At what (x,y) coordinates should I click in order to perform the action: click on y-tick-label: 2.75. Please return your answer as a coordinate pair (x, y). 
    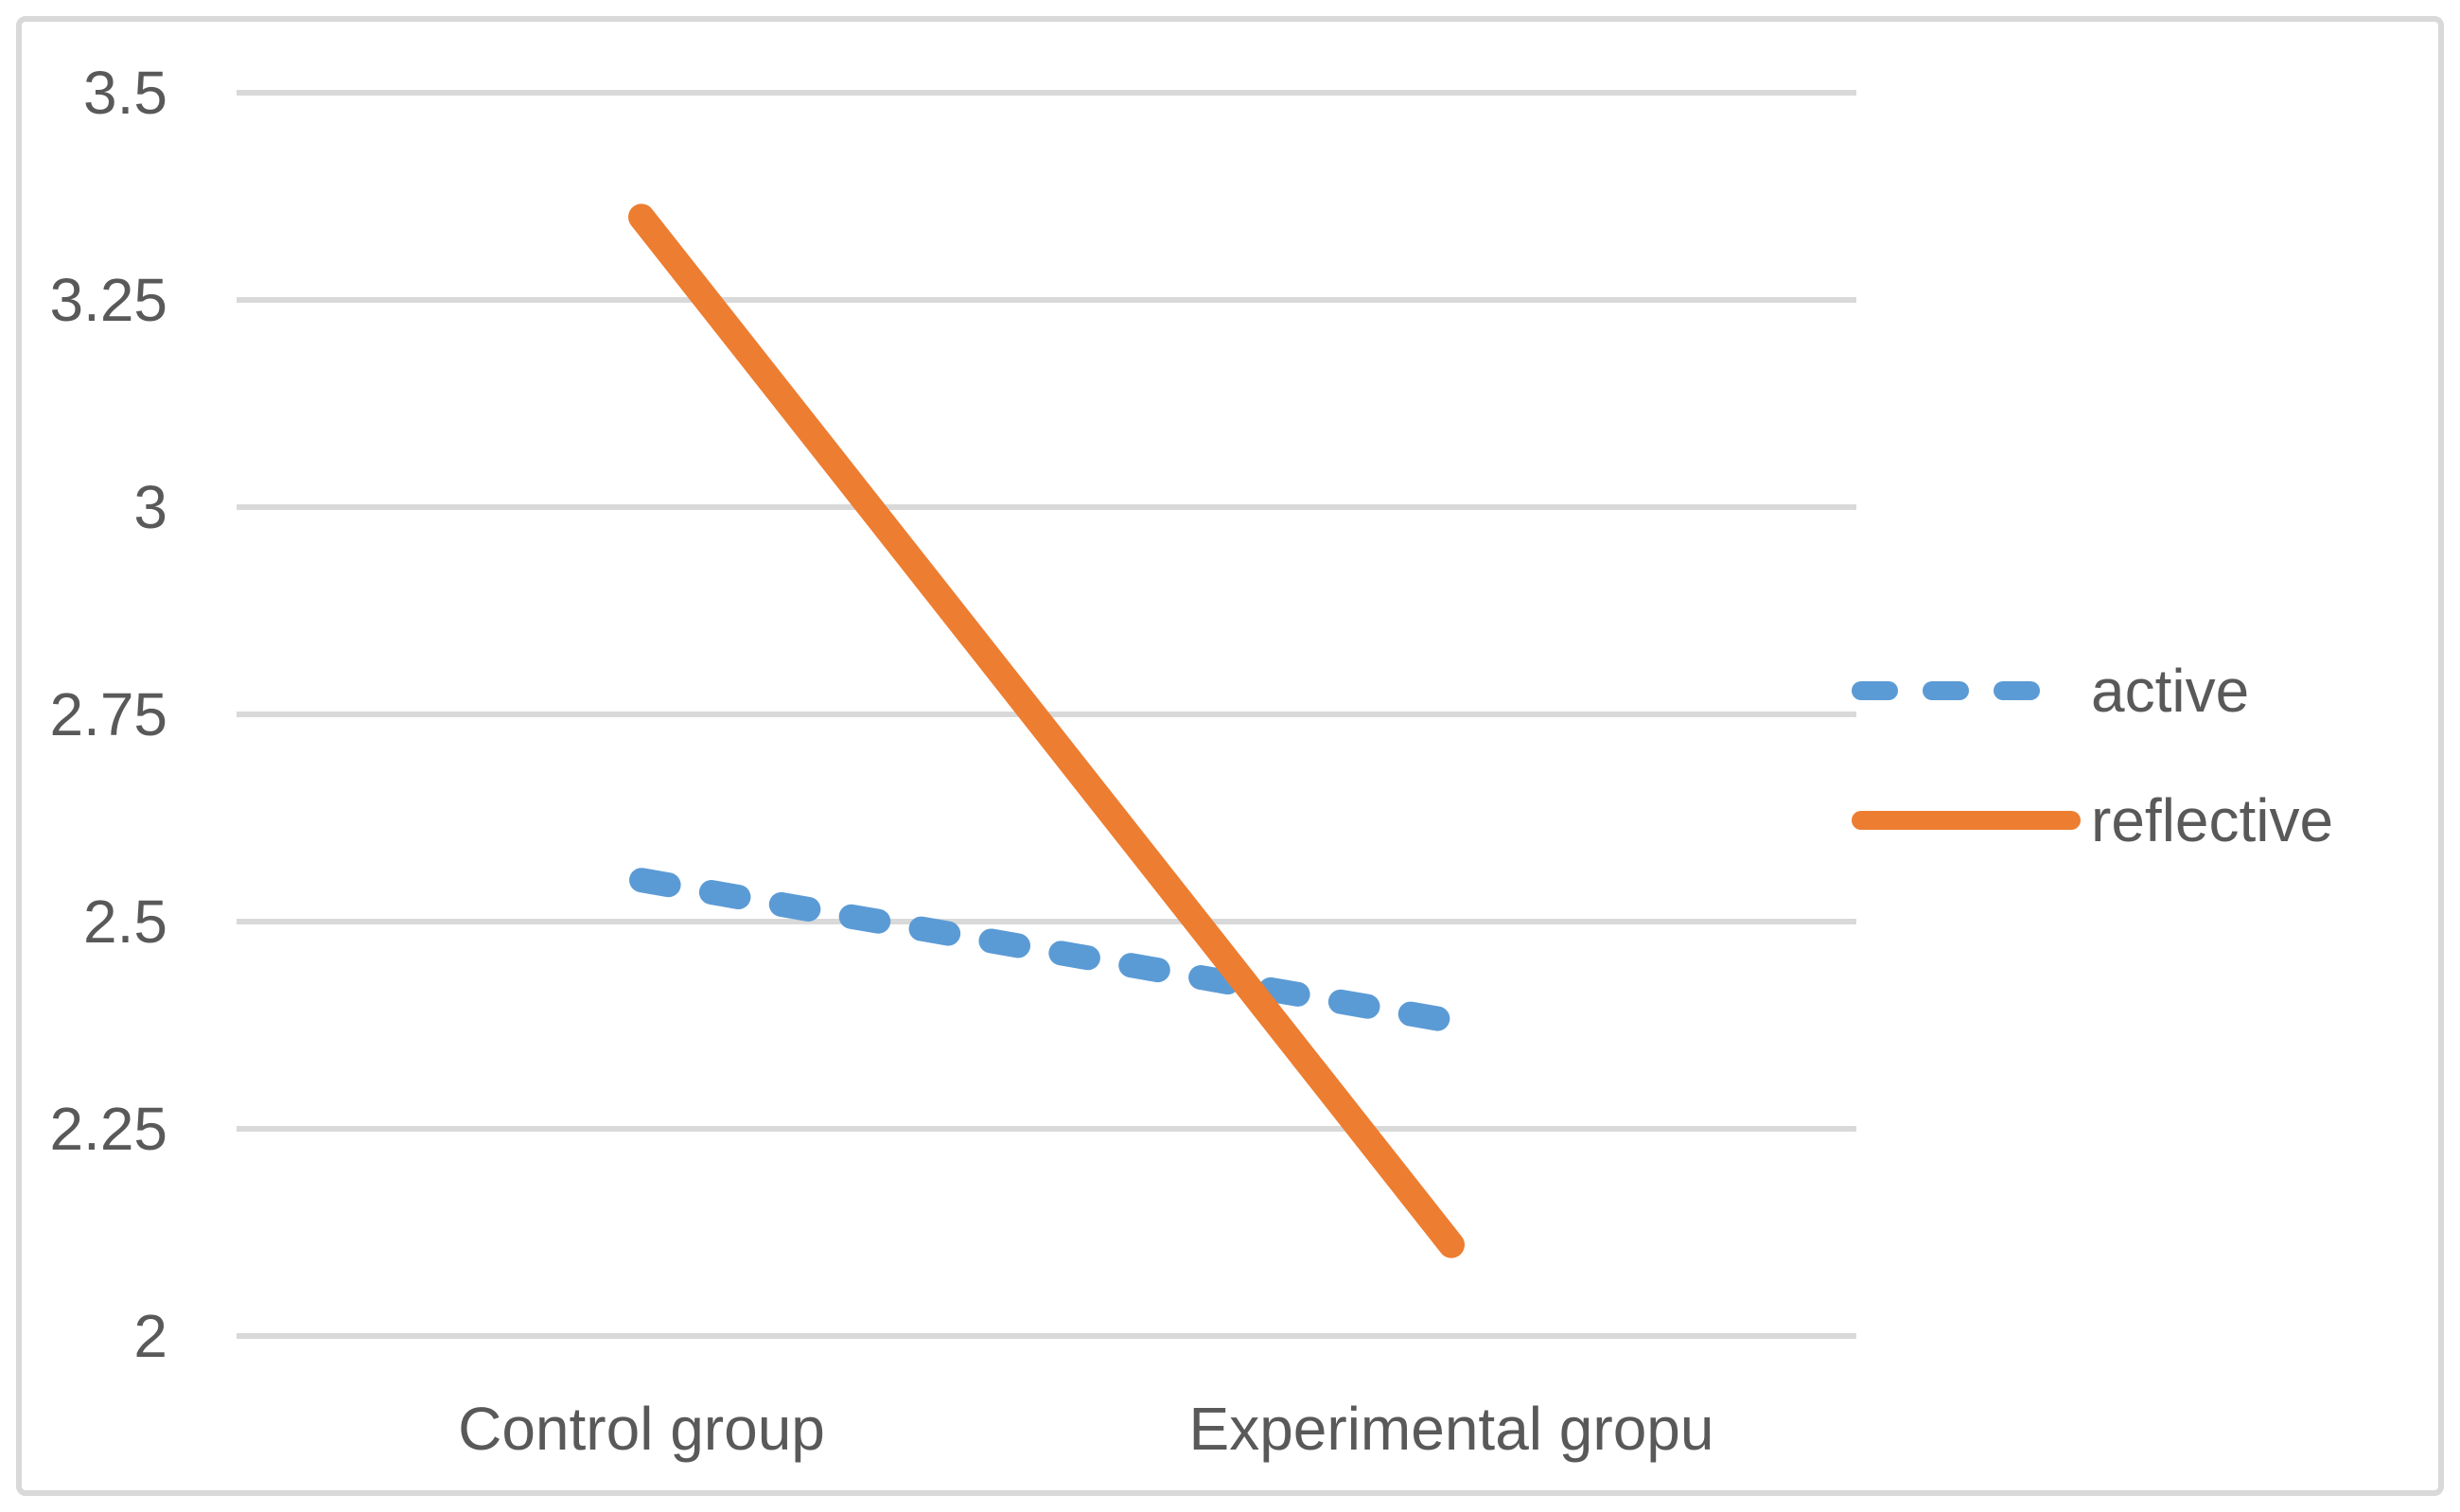
    Looking at the image, I should click on (108, 714).